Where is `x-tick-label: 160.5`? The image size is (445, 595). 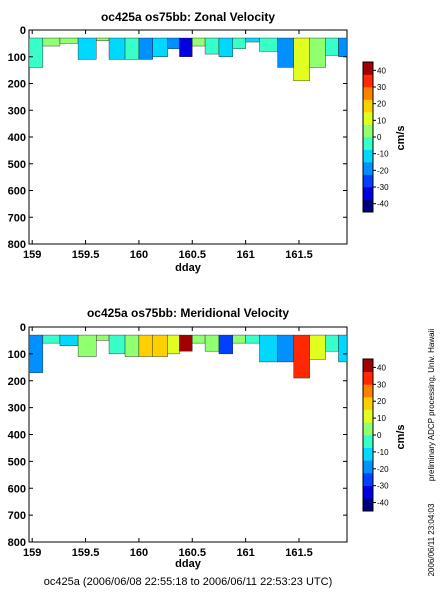 x-tick-label: 160.5 is located at coordinates (193, 255).